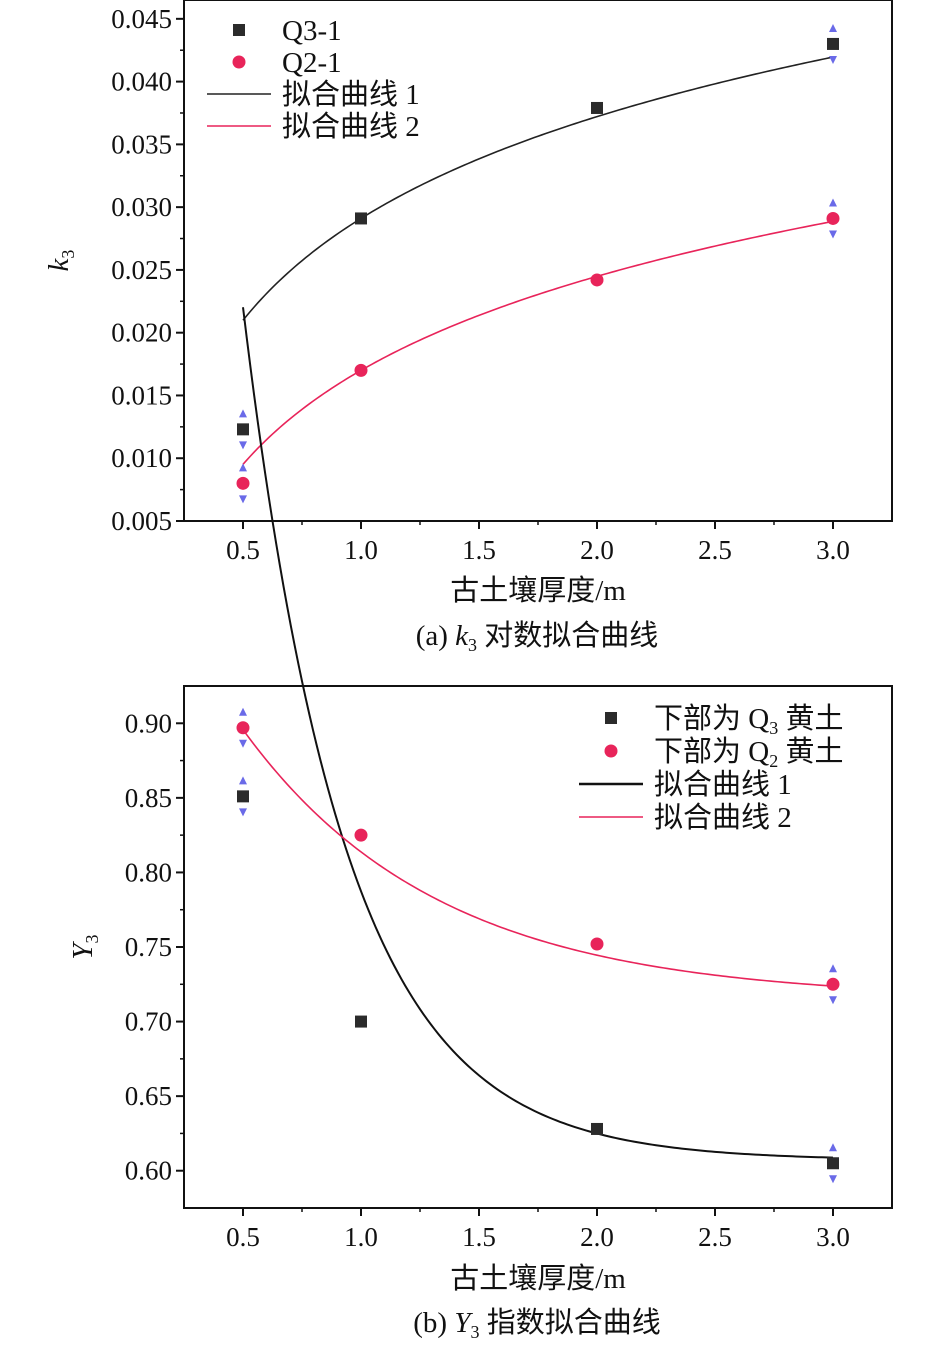 This screenshot has height=1349, width=945. What do you see at coordinates (141, 521) in the screenshot?
I see `y-tick-label: 0.005` at bounding box center [141, 521].